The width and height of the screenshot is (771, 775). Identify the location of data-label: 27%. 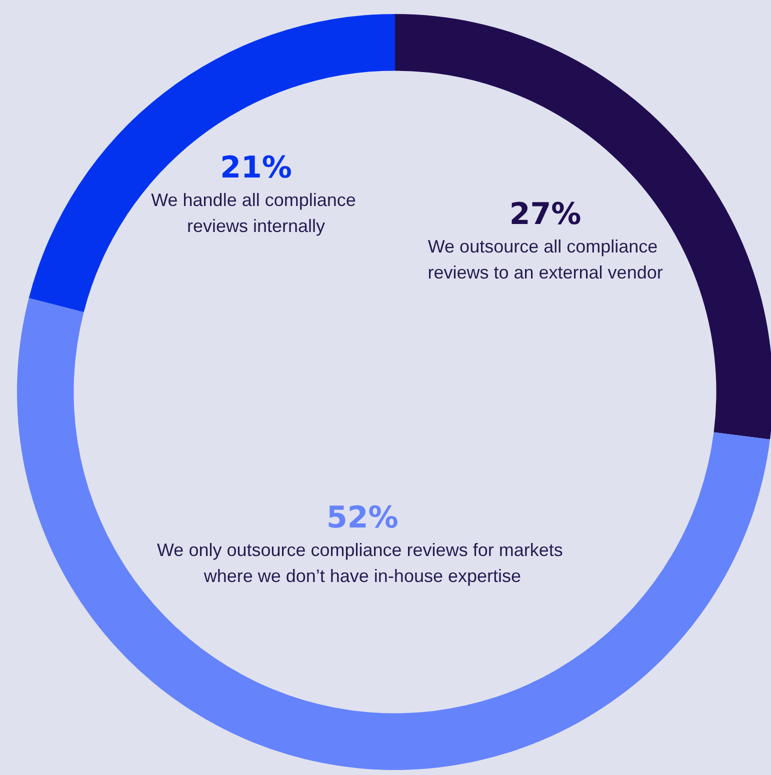
(545, 214).